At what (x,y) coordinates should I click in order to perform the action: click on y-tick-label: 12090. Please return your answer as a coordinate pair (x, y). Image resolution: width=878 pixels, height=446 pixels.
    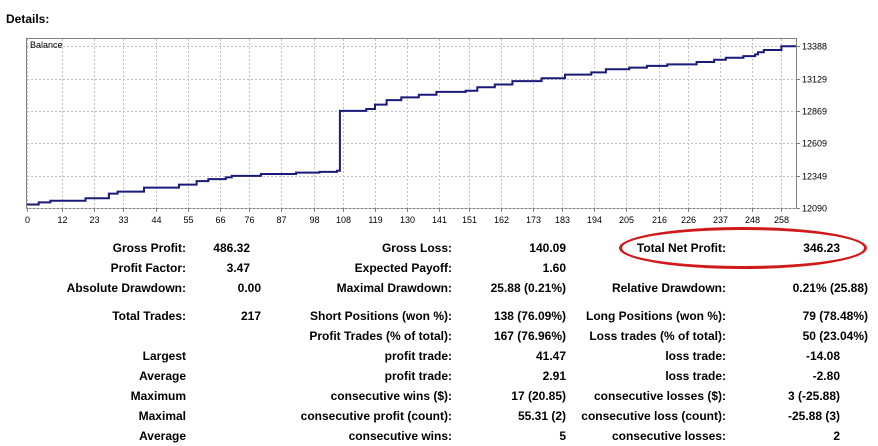
    Looking at the image, I should click on (814, 209).